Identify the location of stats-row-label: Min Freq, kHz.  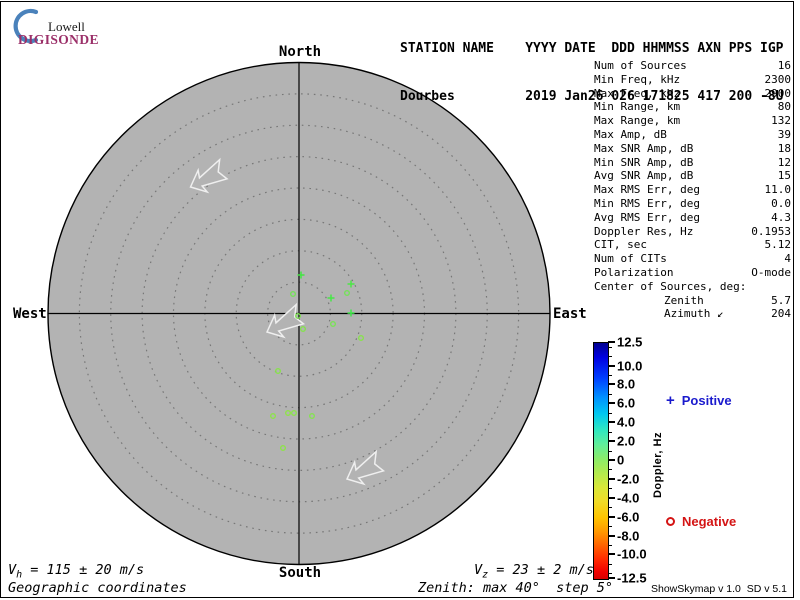
(637, 79).